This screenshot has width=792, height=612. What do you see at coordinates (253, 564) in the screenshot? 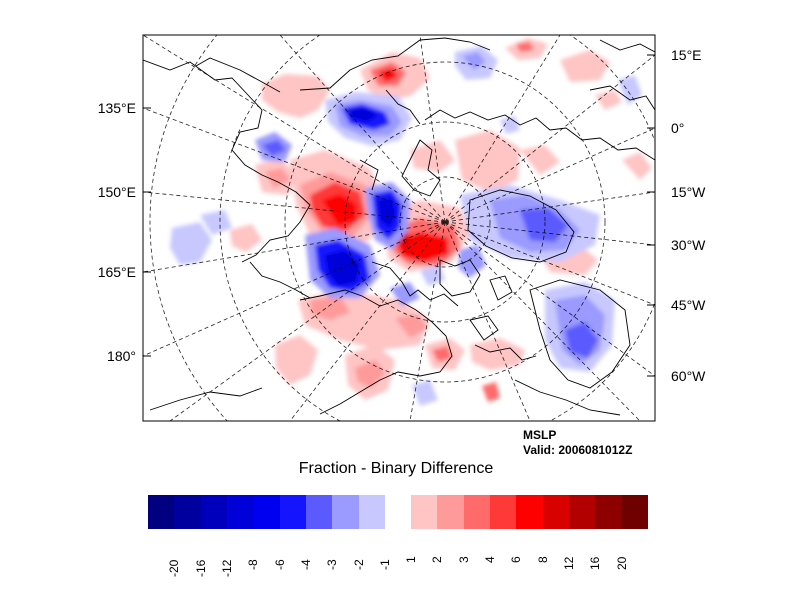
I see `colorbar-tick-label: -8` at bounding box center [253, 564].